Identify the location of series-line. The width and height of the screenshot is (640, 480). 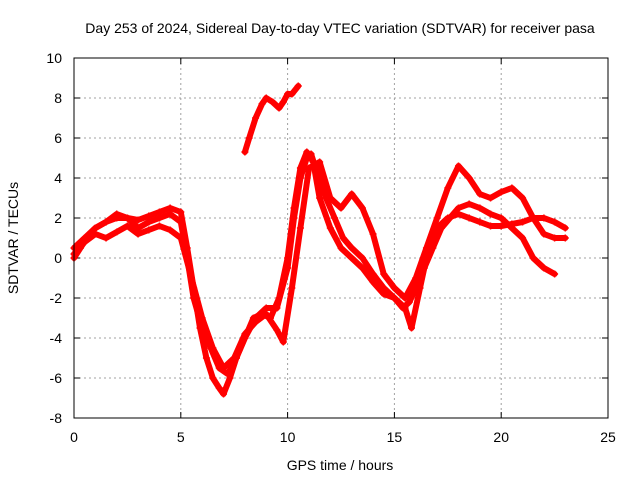
(271, 119).